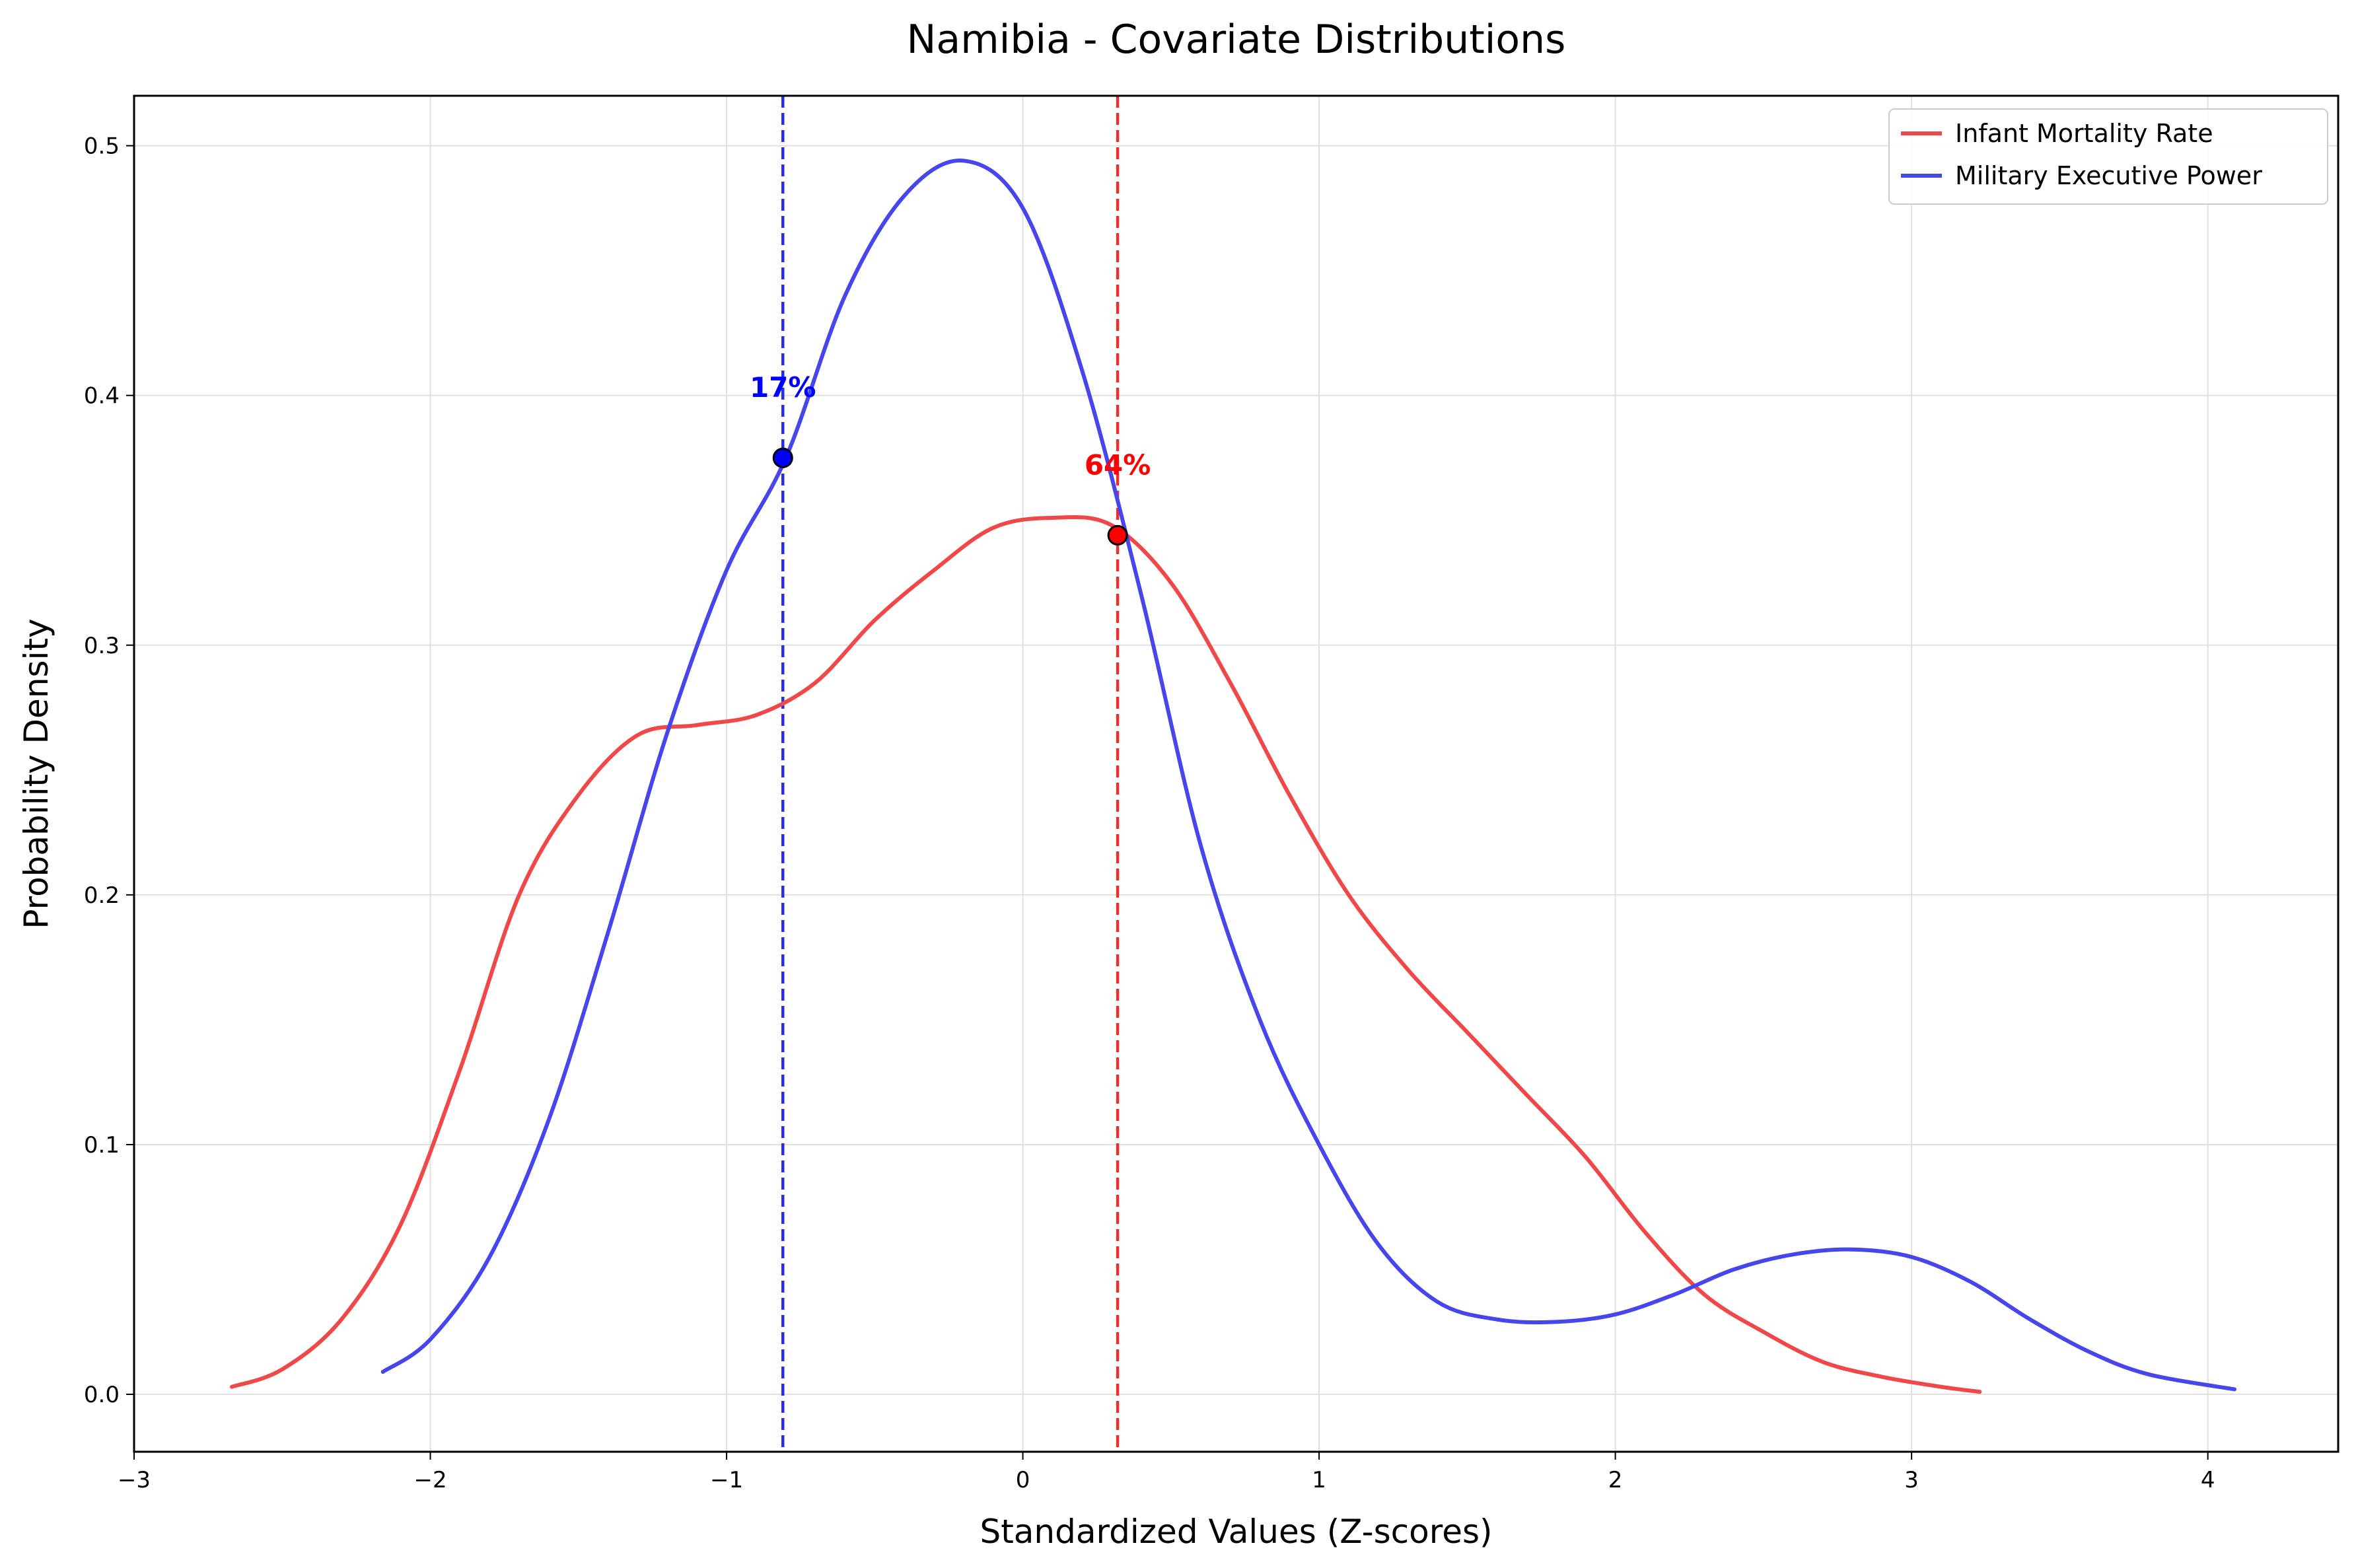 Image resolution: width=2358 pixels, height=1568 pixels. Describe the element at coordinates (1319, 1480) in the screenshot. I see `x-tick-label: 1` at that location.